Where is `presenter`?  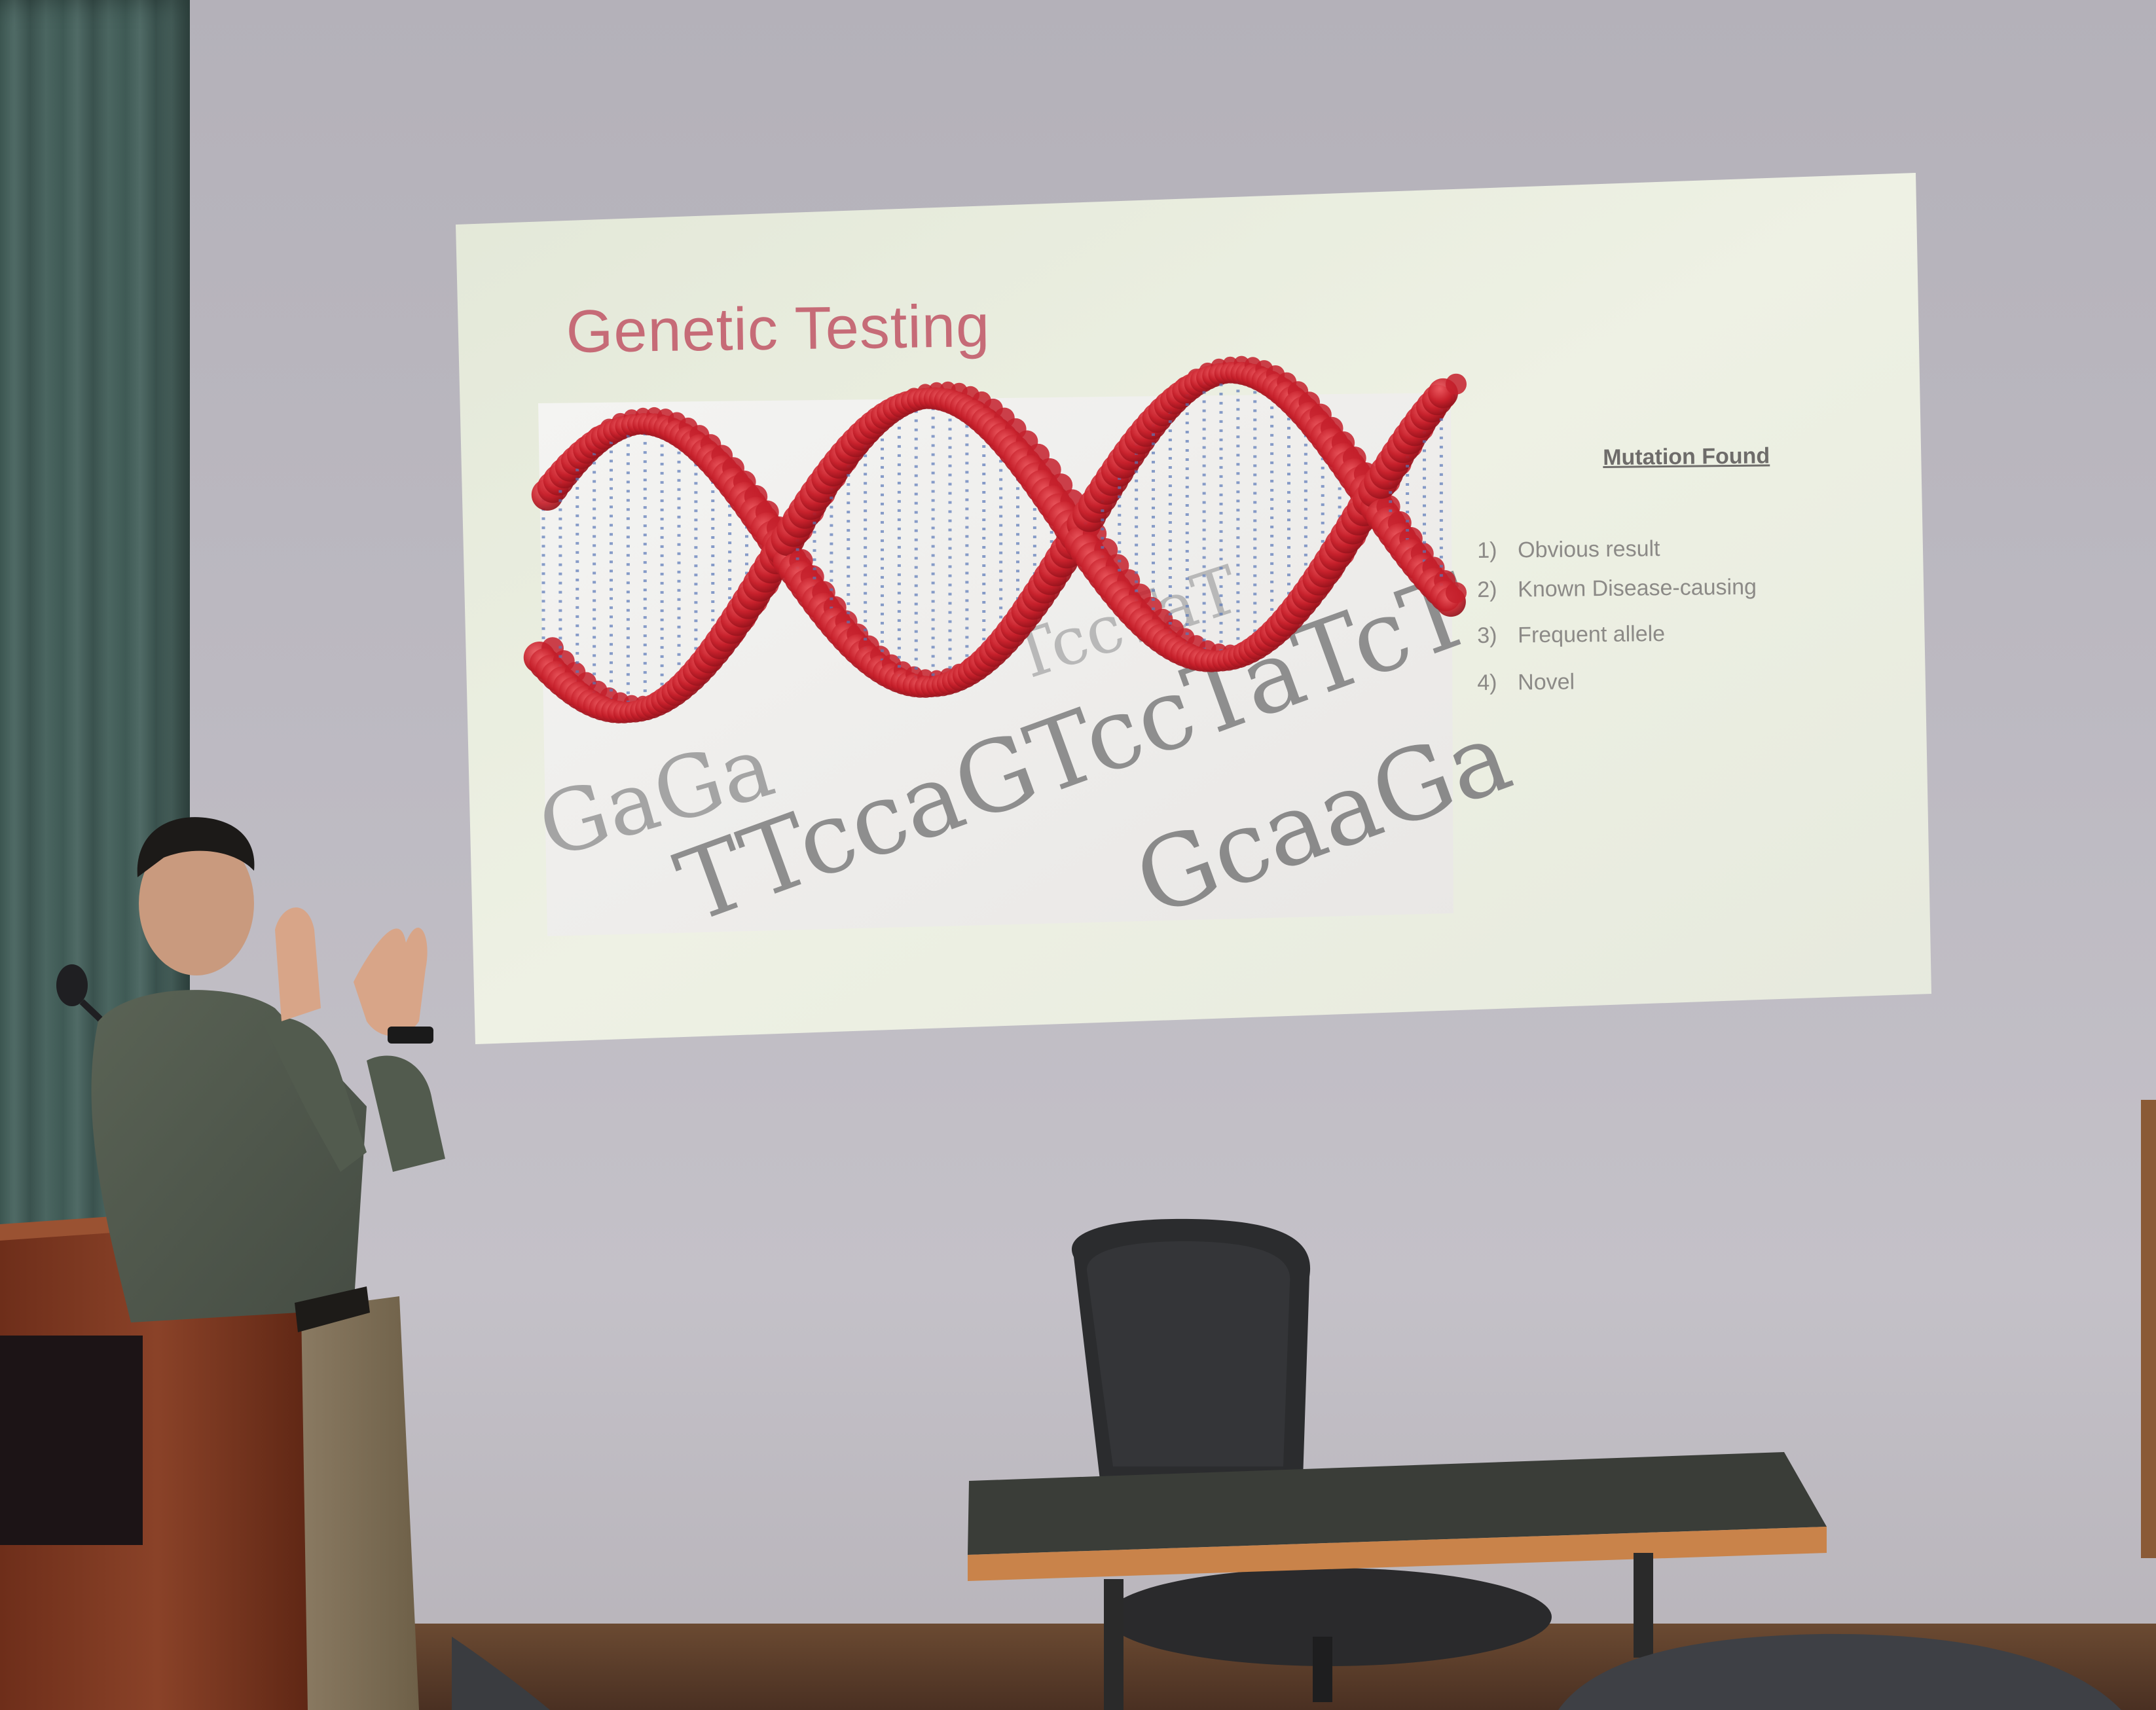
presenter is located at coordinates (268, 1263).